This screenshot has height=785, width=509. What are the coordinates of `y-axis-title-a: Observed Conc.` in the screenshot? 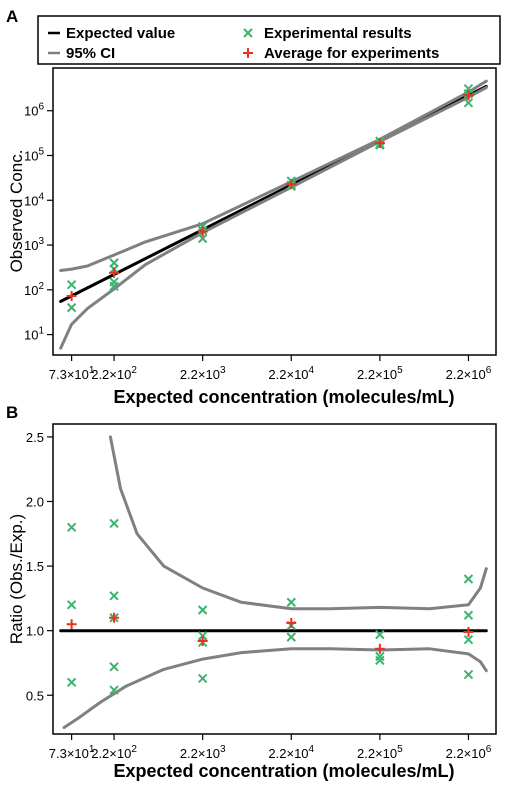 It's located at (16, 211).